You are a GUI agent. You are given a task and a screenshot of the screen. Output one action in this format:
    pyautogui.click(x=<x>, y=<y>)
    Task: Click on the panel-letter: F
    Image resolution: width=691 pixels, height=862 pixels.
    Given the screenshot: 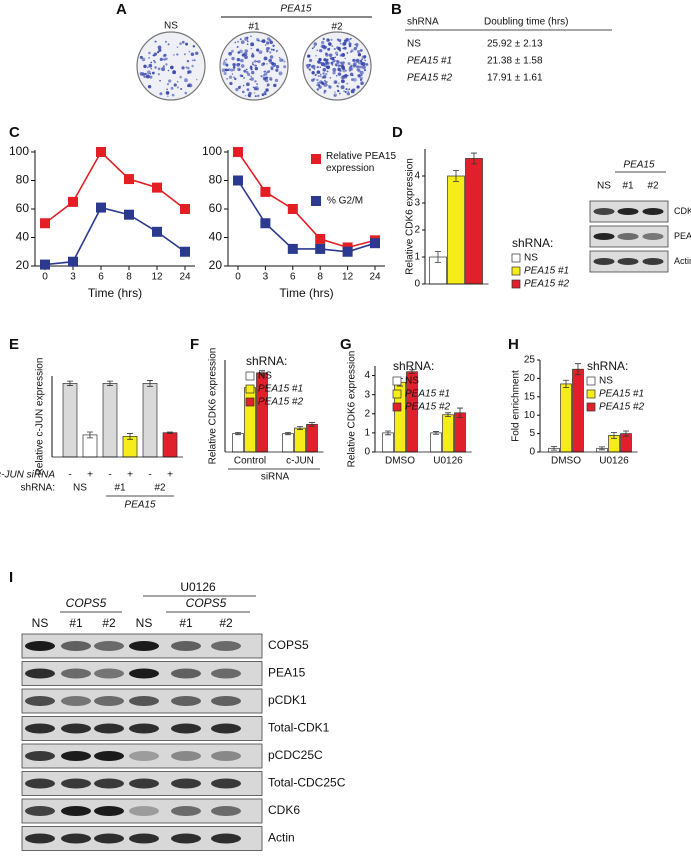 What is the action you would take?
    pyautogui.click(x=194, y=344)
    